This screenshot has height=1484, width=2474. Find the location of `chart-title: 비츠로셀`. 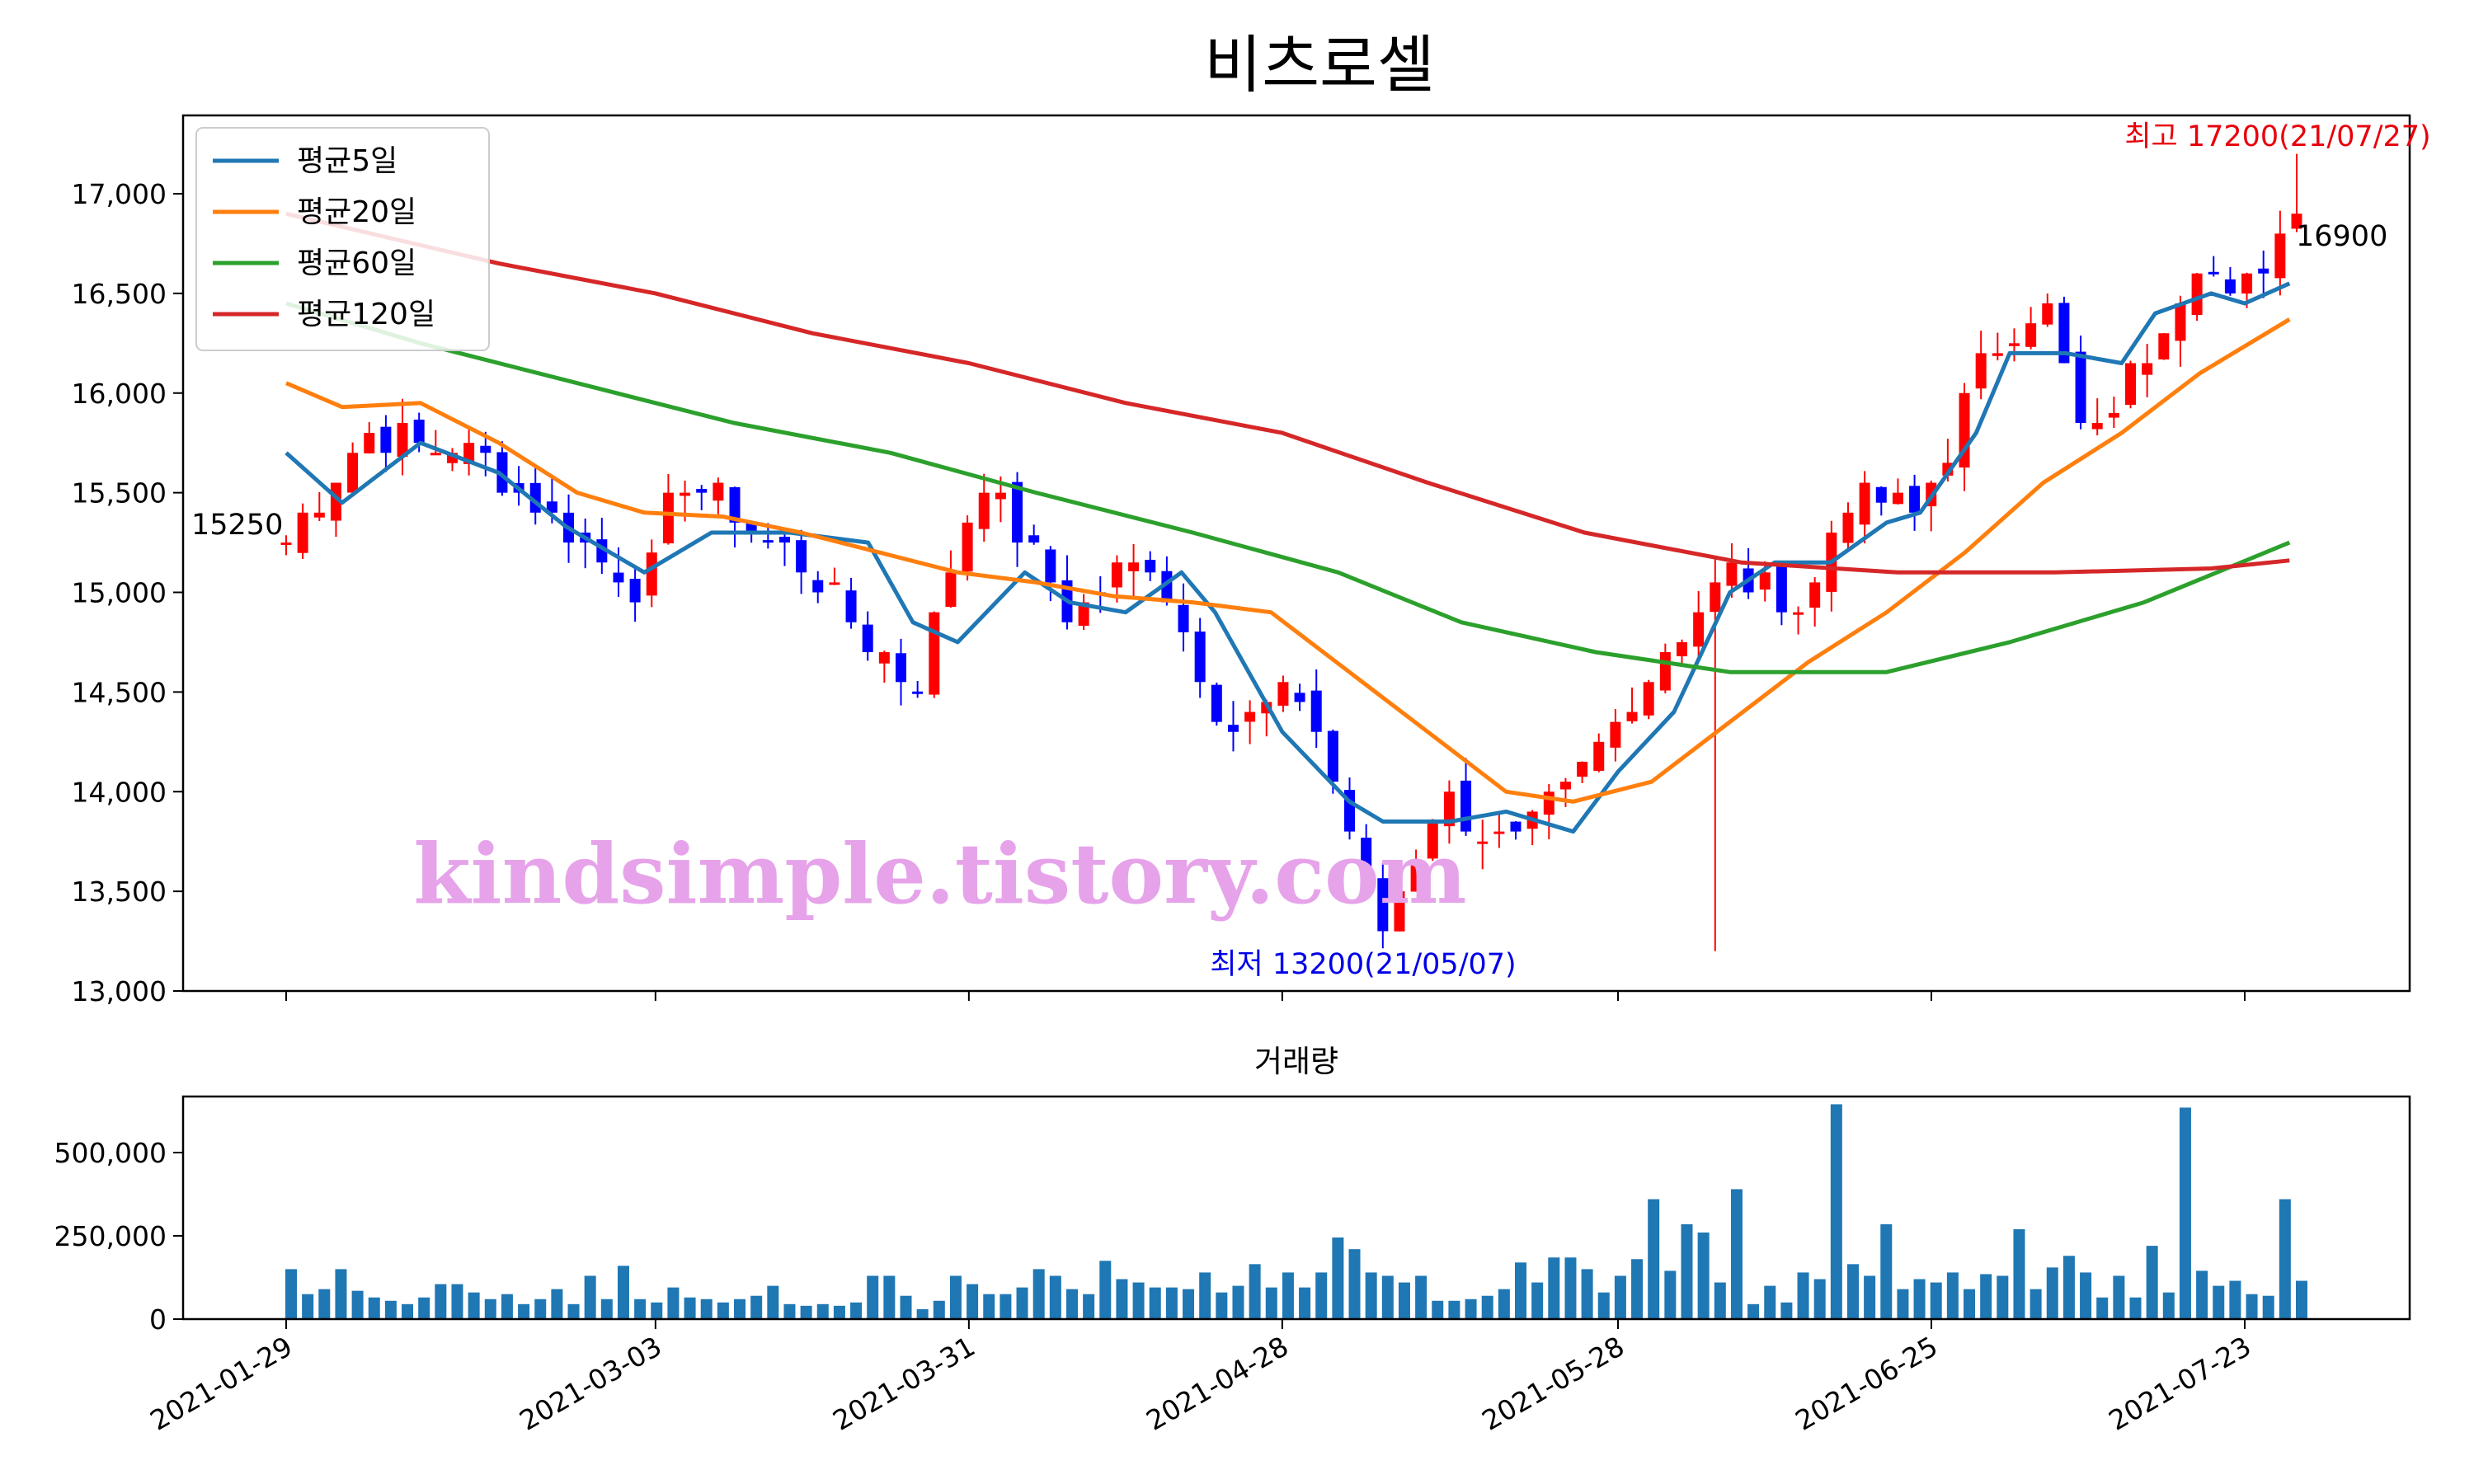

chart-title: 비츠로셀 is located at coordinates (1319, 64).